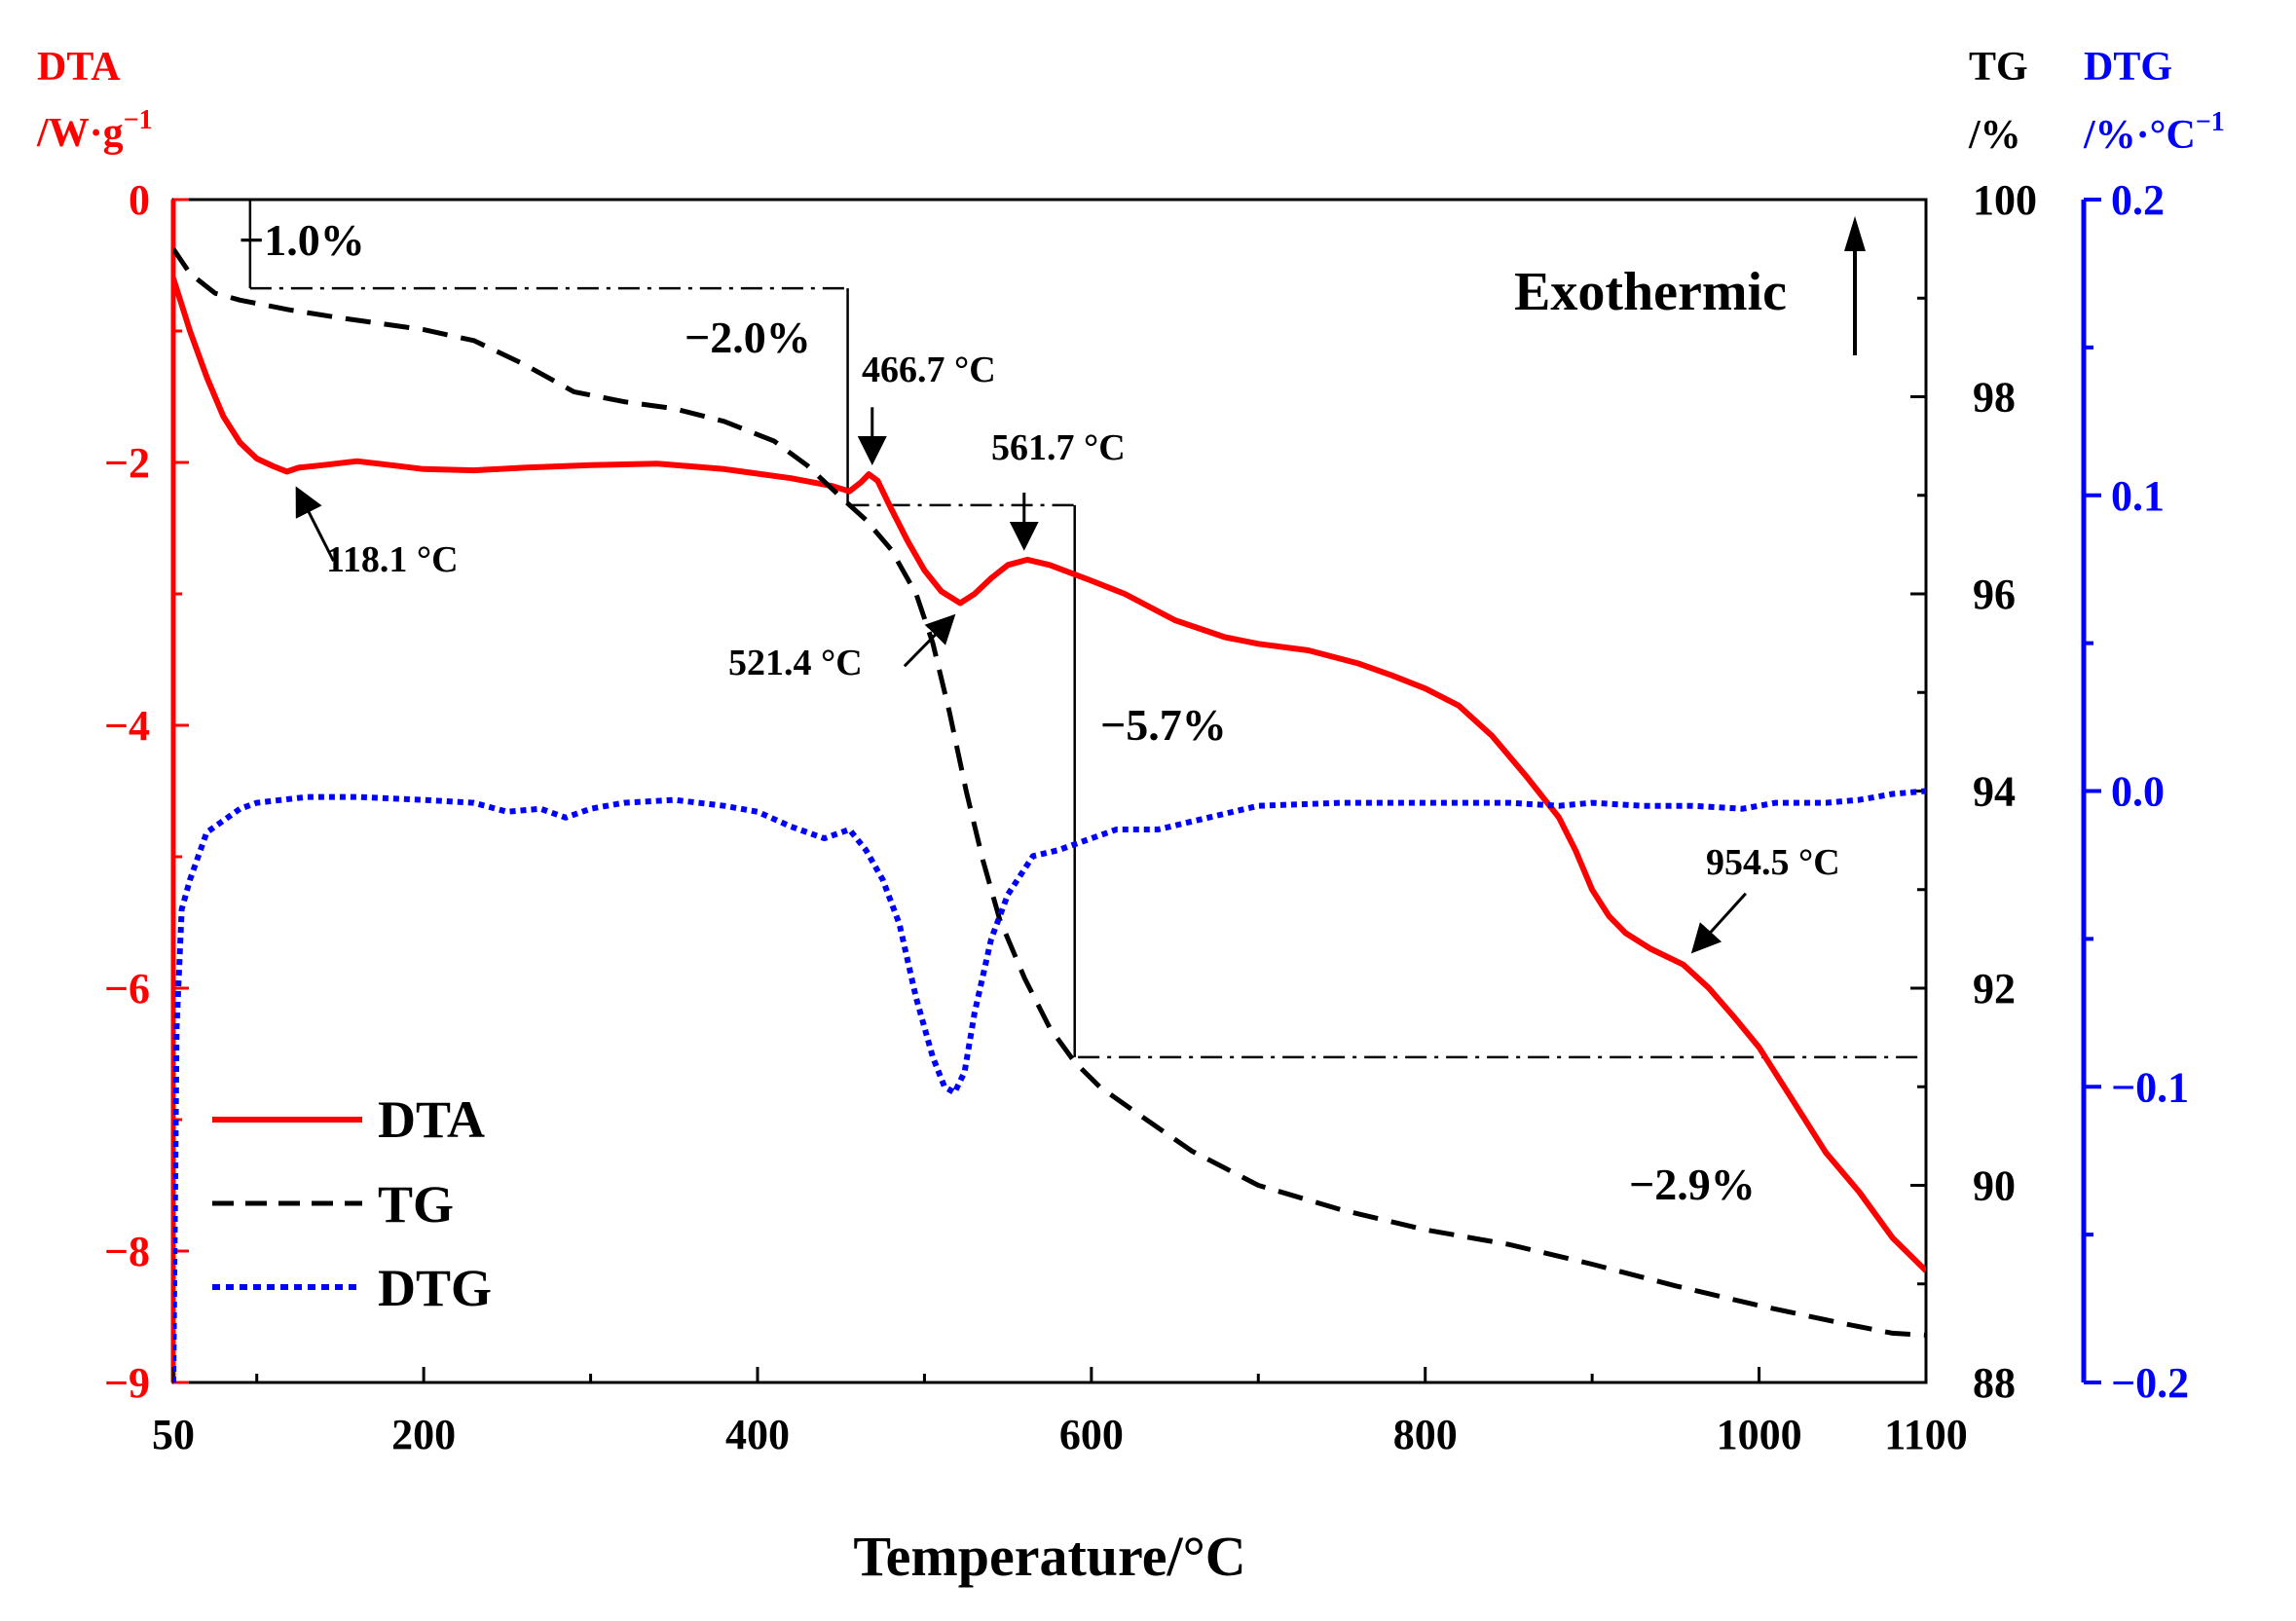  I want to click on mass-loss-label-1: −1.0%, so click(302, 240).